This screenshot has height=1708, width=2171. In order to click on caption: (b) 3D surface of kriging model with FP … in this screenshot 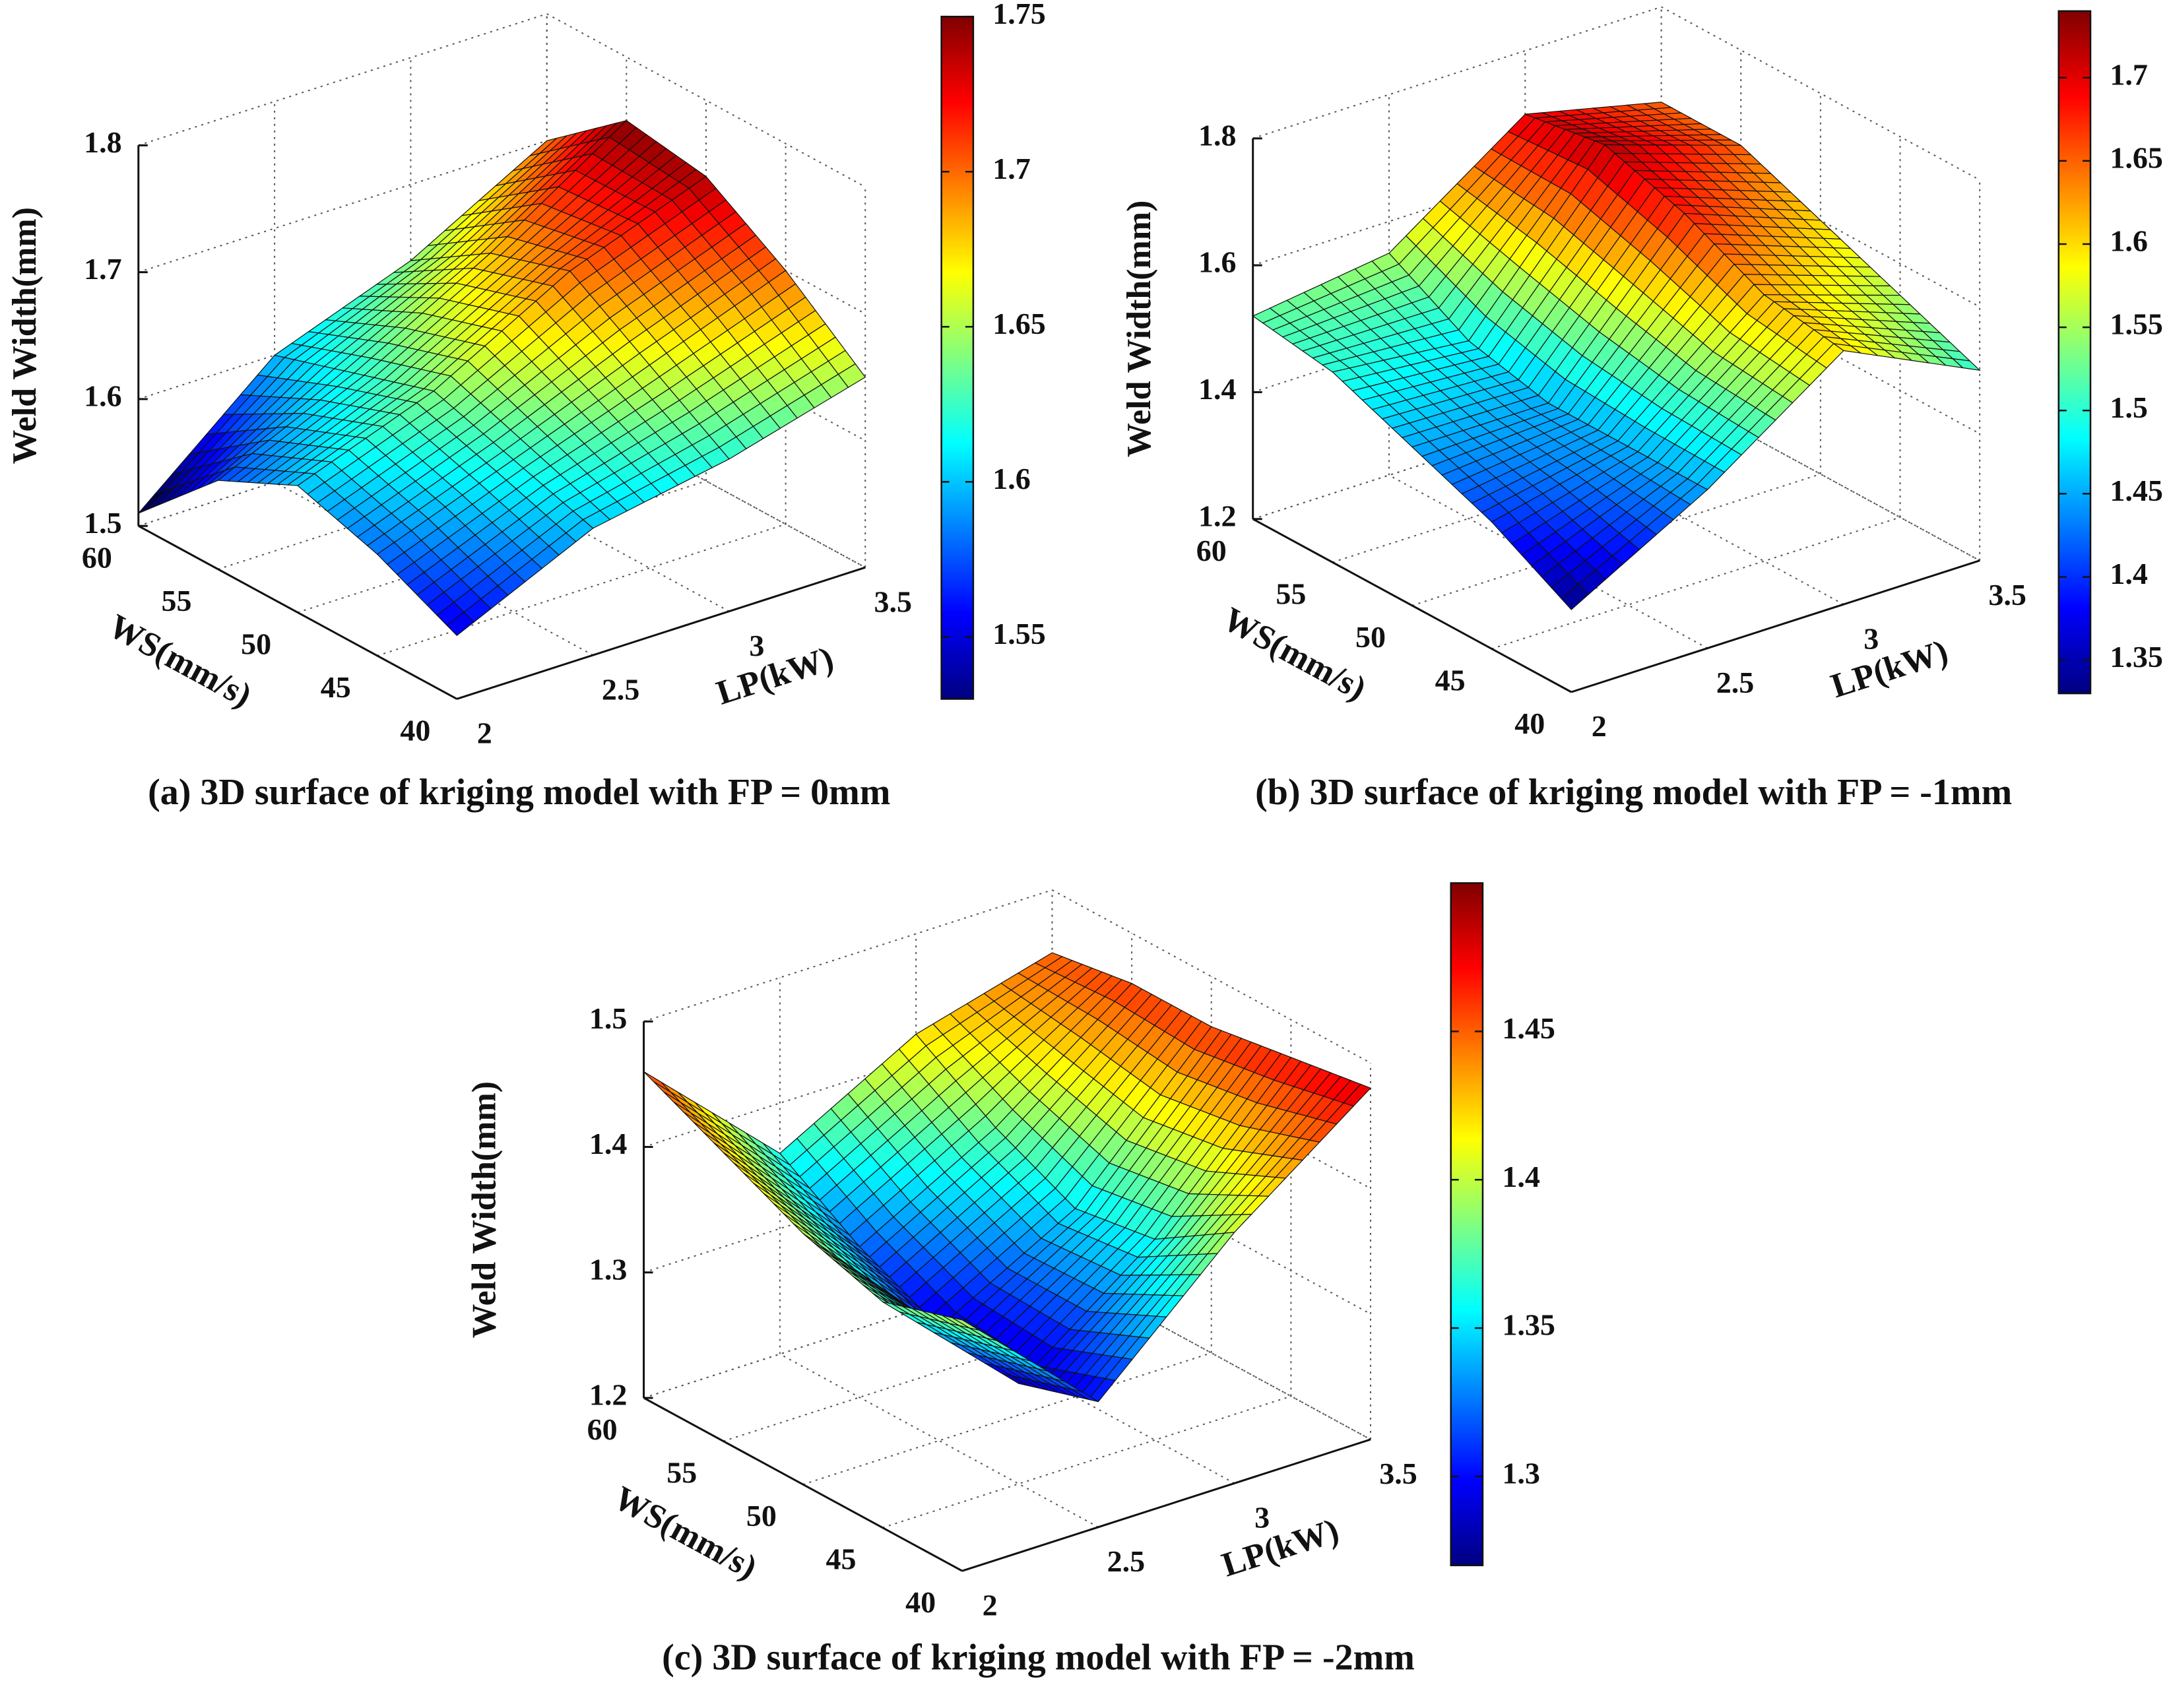, I will do `click(1633, 792)`.